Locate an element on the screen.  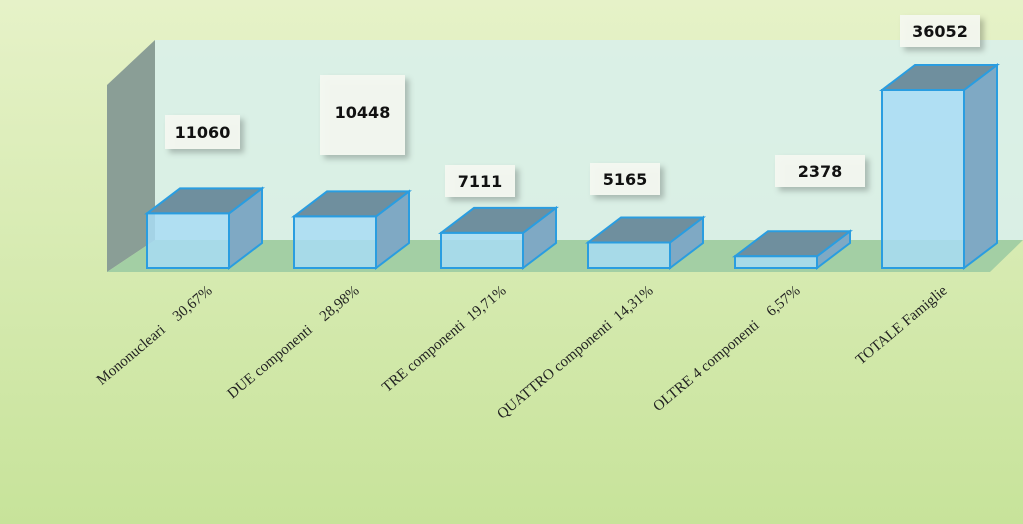
value-label: 11060 is located at coordinates (203, 132).